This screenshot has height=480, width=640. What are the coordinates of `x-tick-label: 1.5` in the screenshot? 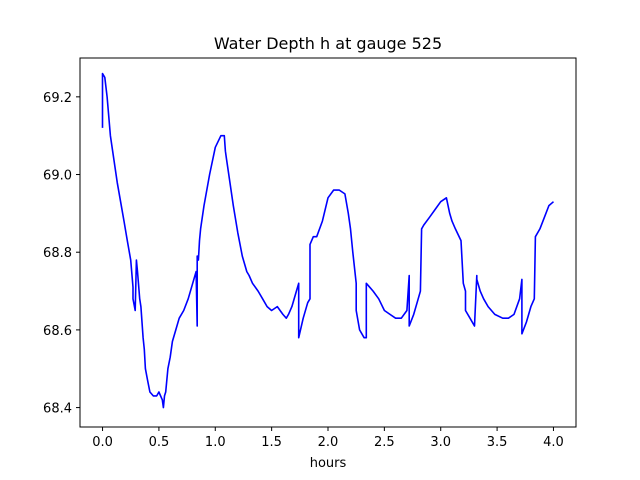 It's located at (271, 442).